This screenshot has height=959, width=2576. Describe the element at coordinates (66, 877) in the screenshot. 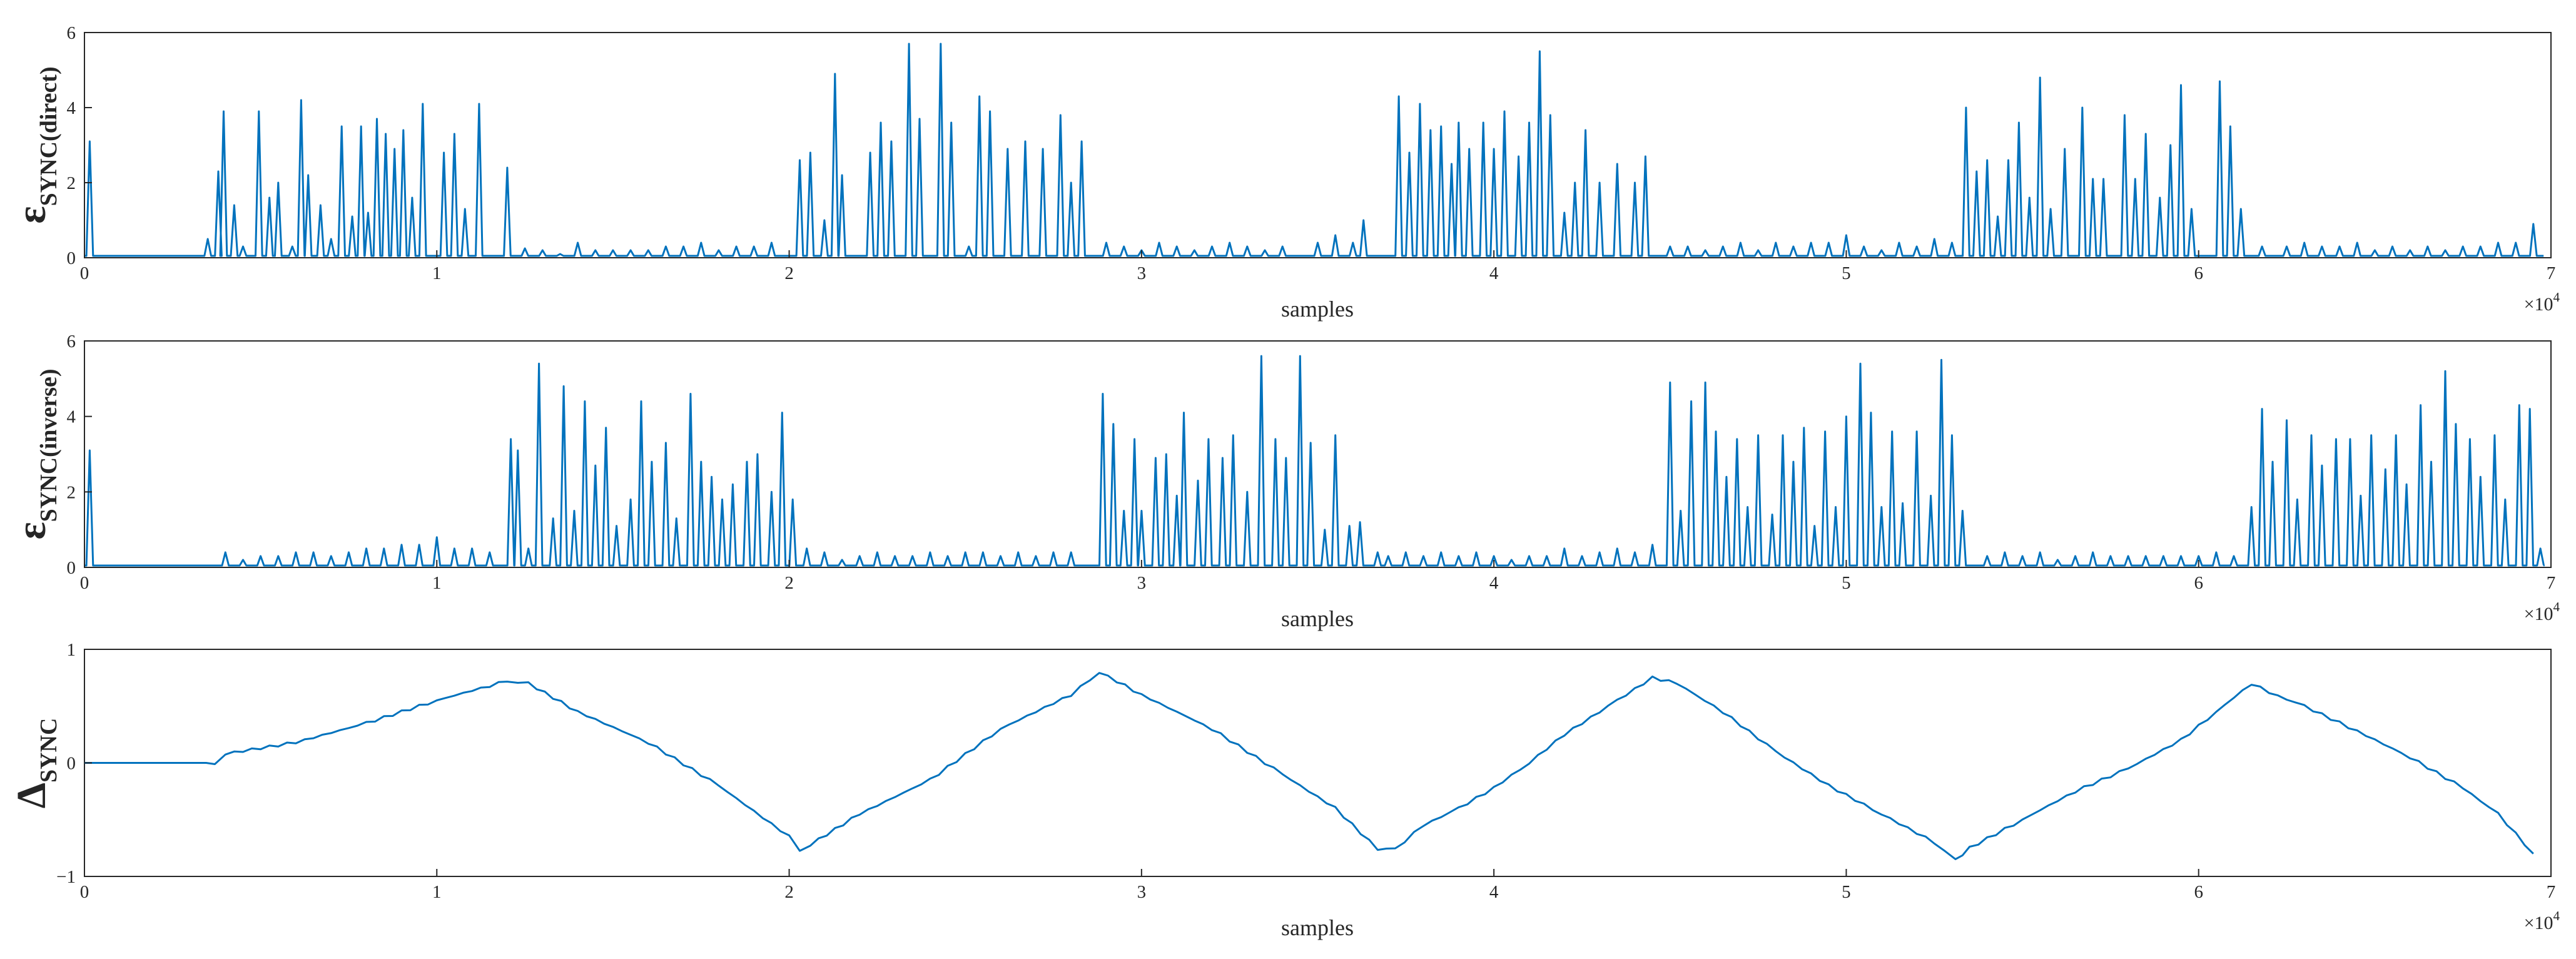

I see `y-tick-label: −1` at that location.